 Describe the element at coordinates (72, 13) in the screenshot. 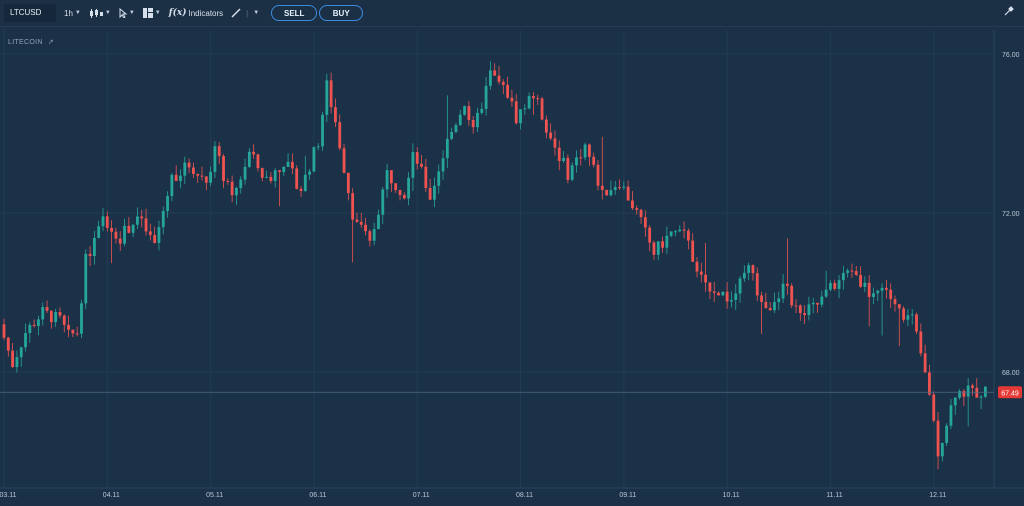

I see `interval-dropdown: 1h ▼` at that location.